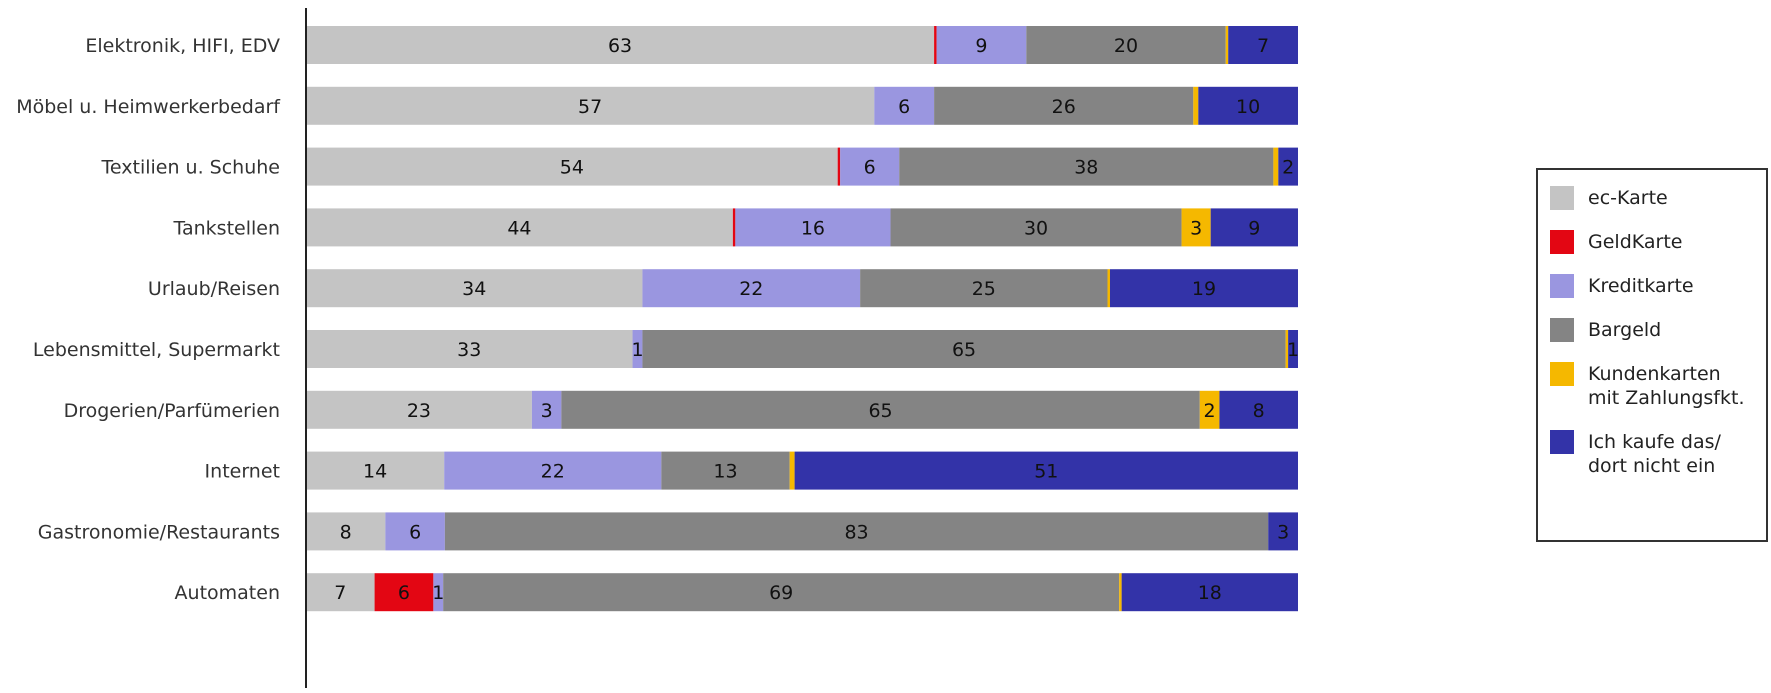  I want to click on legend-label: GeldKarte, so click(1635, 242).